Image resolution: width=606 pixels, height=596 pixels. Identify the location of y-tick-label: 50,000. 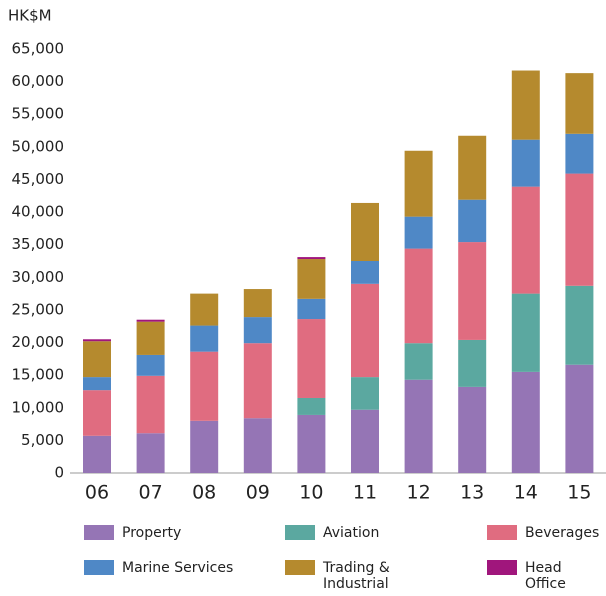
(38, 146).